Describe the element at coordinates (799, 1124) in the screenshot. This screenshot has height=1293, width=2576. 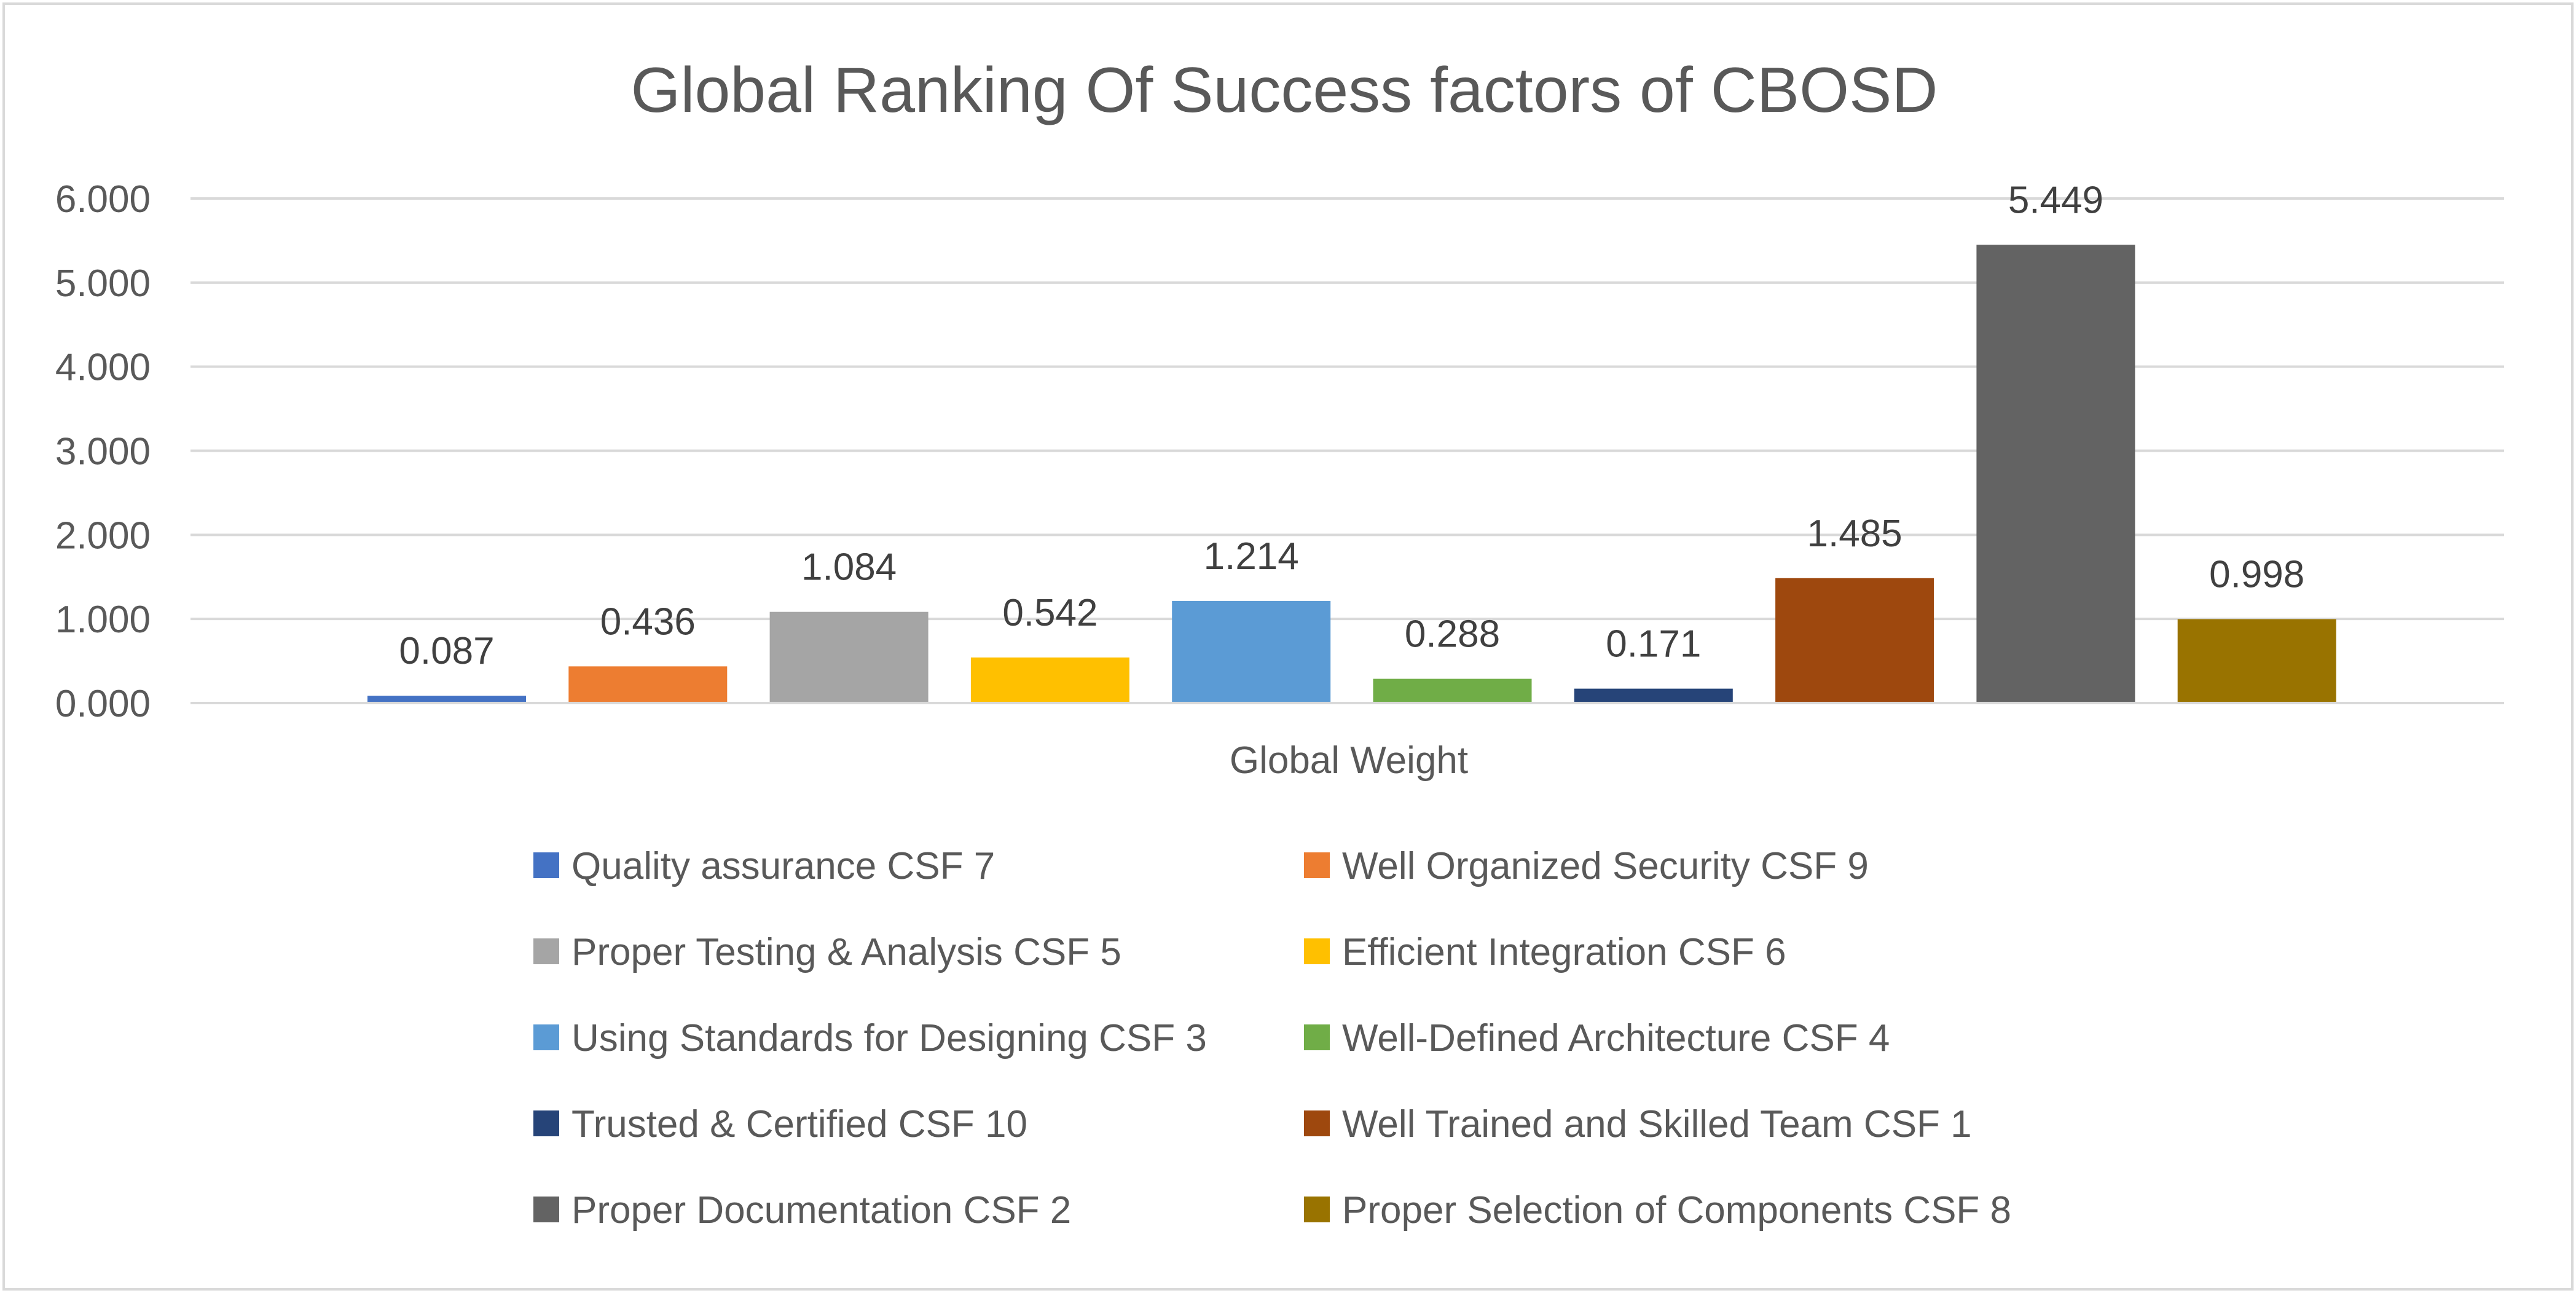
I see `legend-label: Trusted & Certified CSF 10` at that location.